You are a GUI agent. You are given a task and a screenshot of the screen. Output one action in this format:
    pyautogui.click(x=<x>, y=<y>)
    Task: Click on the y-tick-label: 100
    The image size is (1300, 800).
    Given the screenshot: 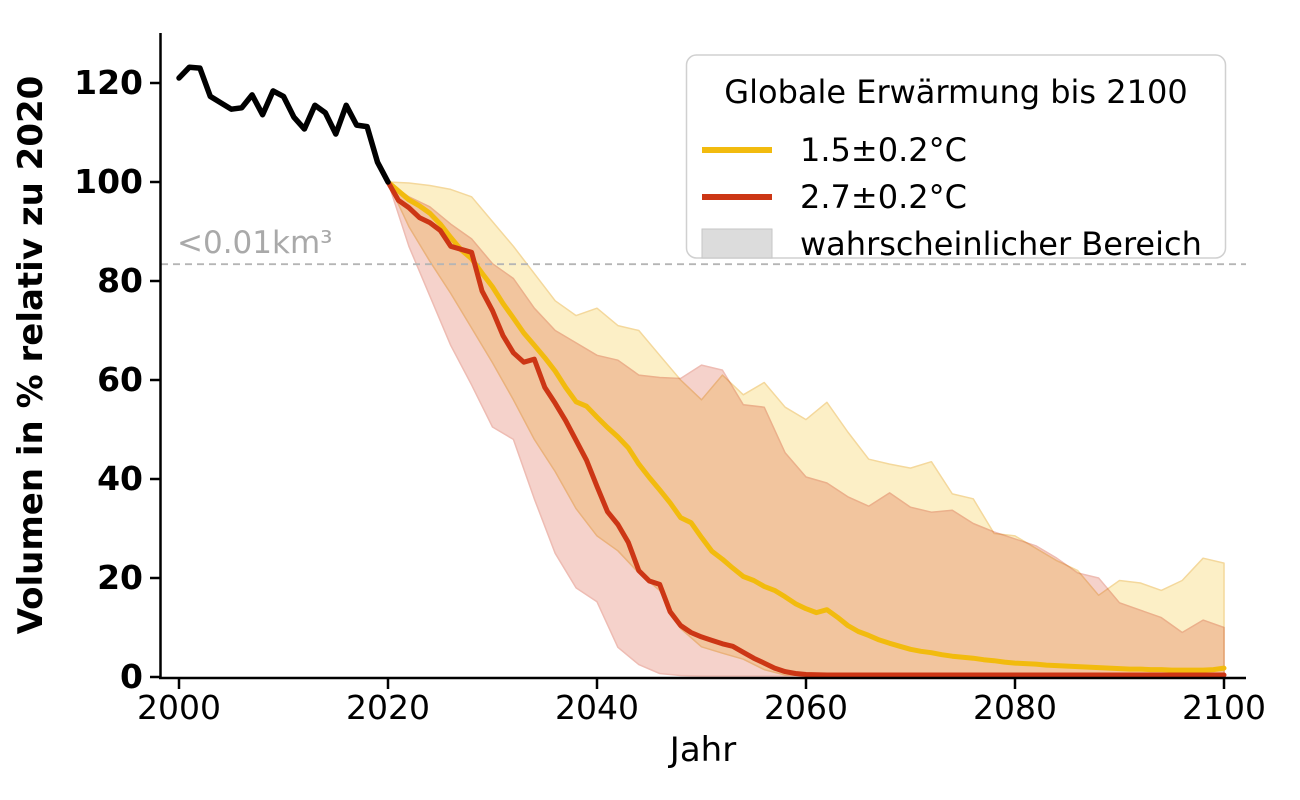 What is the action you would take?
    pyautogui.click(x=108, y=181)
    